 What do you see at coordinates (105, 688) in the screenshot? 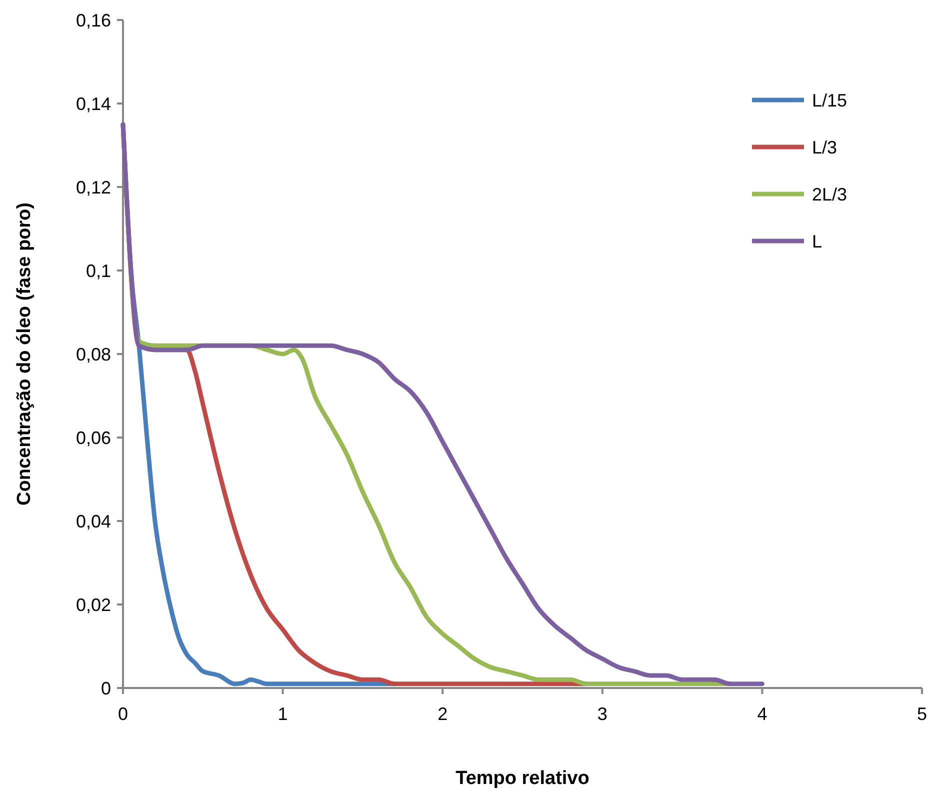
I see `y-tick-label: 0` at bounding box center [105, 688].